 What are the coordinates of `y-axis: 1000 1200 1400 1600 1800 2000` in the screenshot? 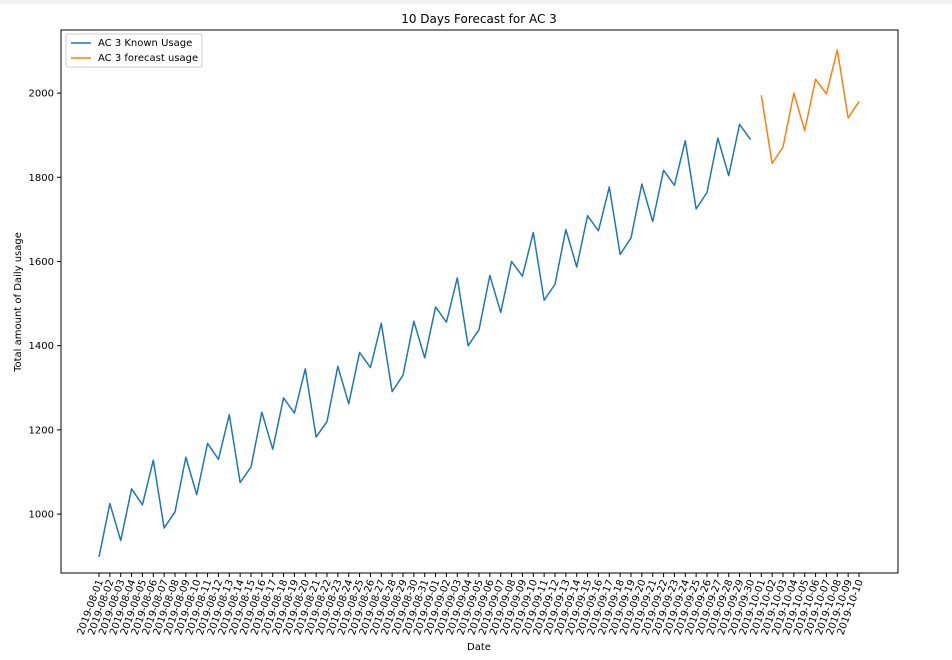 It's located at (45, 305).